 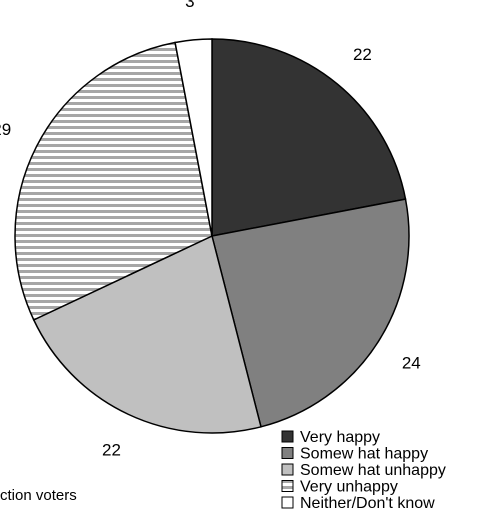 What do you see at coordinates (111, 450) in the screenshot?
I see `data-label-somew-hat-unhappy: 22` at bounding box center [111, 450].